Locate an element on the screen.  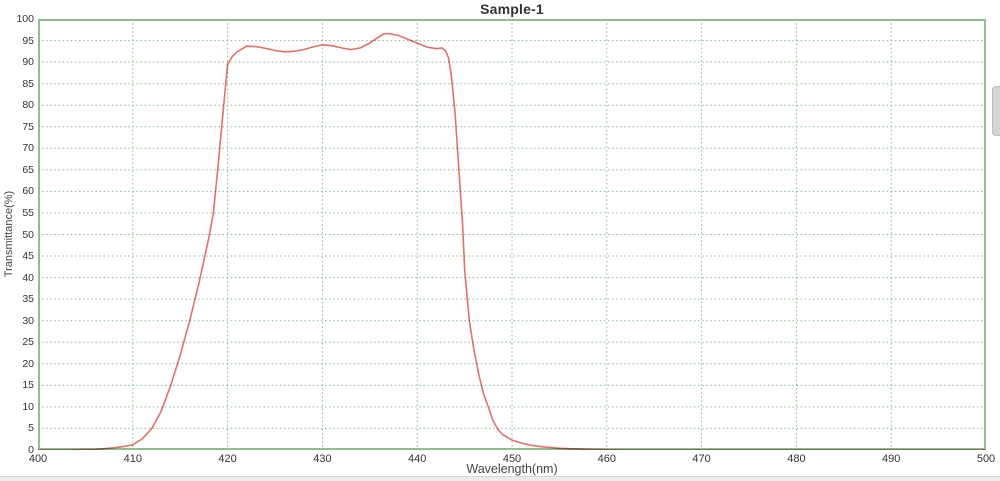
x-tick-label: 420 is located at coordinates (227, 459).